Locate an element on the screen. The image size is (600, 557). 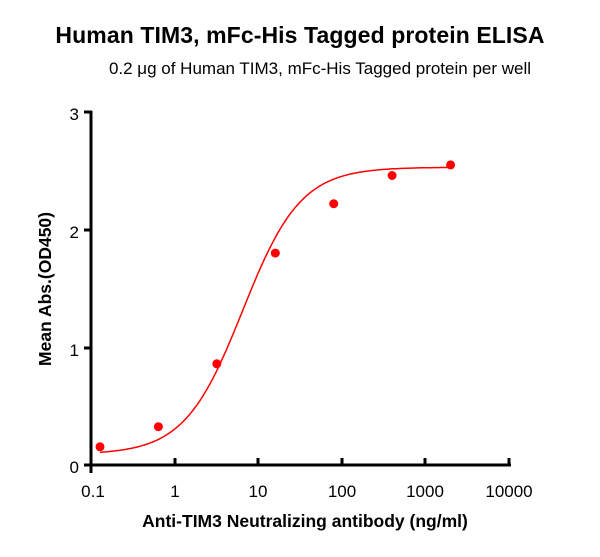
x-tick-label: 10 is located at coordinates (258, 491).